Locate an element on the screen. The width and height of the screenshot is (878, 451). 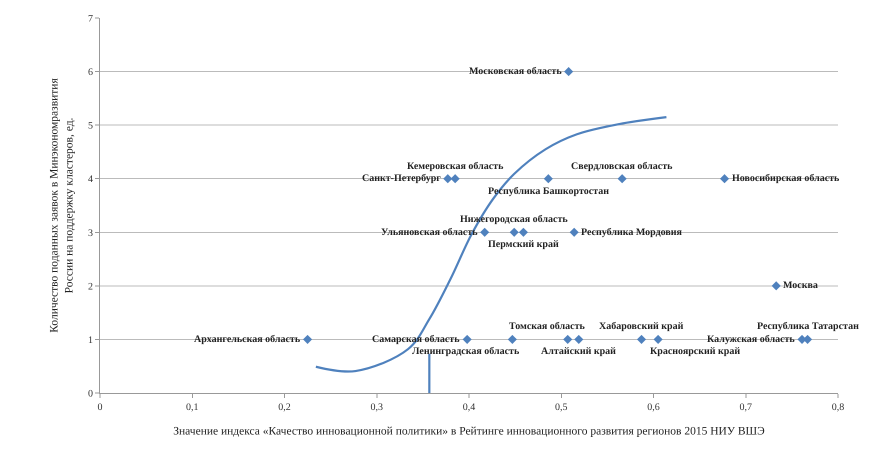
x-tick-label: 0,8 is located at coordinates (838, 407).